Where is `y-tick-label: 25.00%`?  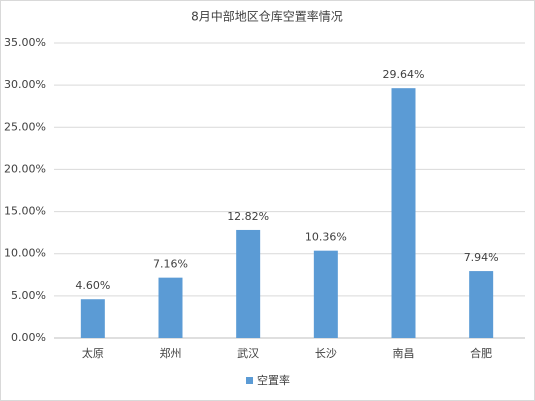 y-tick-label: 25.00% is located at coordinates (25, 126).